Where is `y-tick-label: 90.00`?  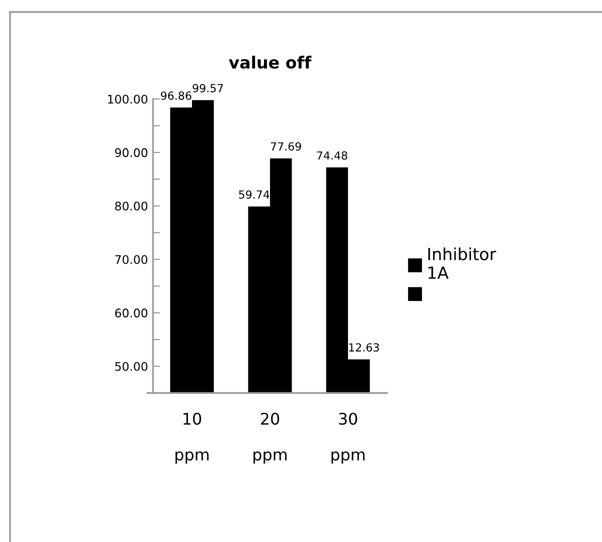 y-tick-label: 90.00 is located at coordinates (131, 153).